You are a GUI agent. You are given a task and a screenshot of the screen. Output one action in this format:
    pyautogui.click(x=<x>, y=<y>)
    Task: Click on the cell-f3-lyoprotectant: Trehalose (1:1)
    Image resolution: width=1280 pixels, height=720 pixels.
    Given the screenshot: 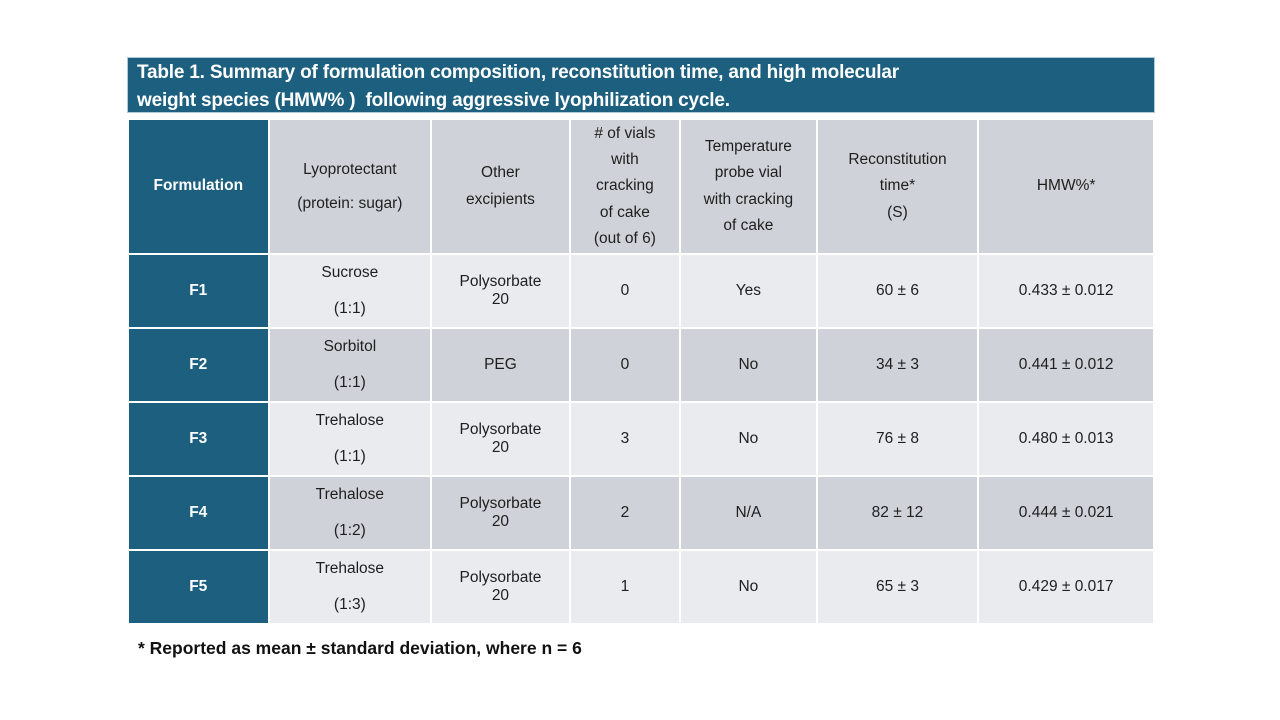 What is the action you would take?
    pyautogui.click(x=350, y=439)
    